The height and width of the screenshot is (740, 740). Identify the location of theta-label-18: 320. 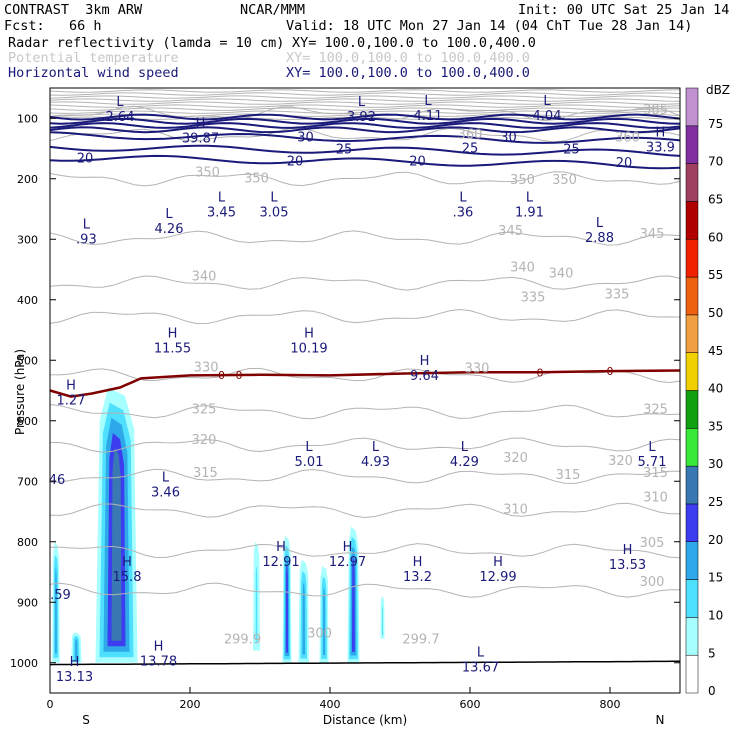
(204, 440).